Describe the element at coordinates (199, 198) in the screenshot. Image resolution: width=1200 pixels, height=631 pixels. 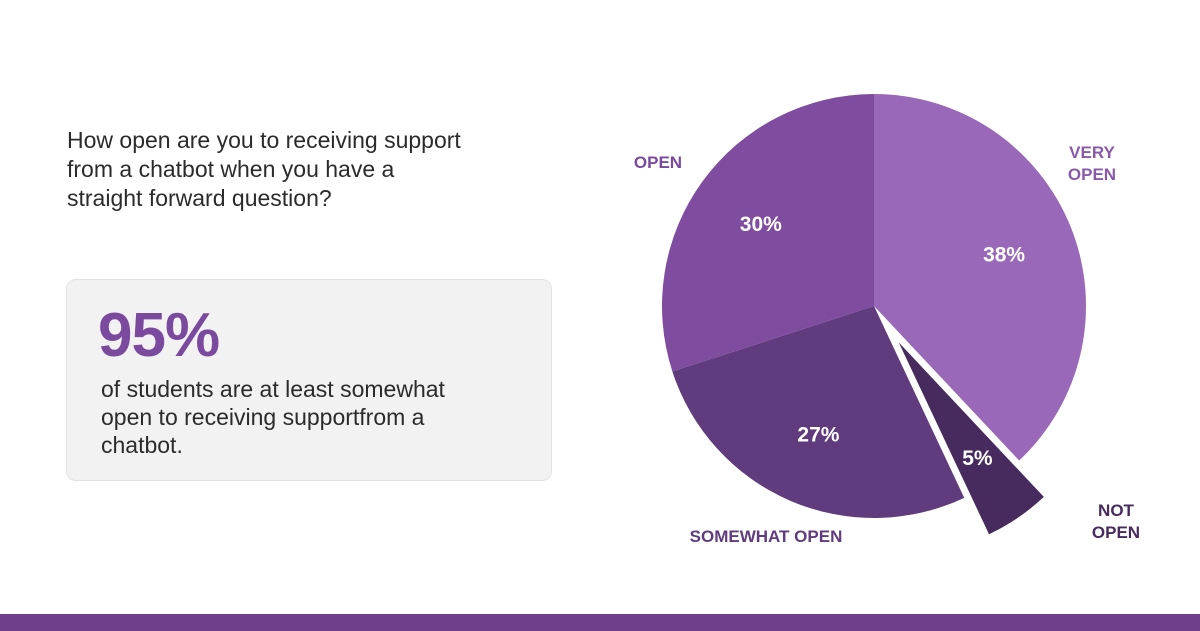
I see `question-line: straight forward question?` at that location.